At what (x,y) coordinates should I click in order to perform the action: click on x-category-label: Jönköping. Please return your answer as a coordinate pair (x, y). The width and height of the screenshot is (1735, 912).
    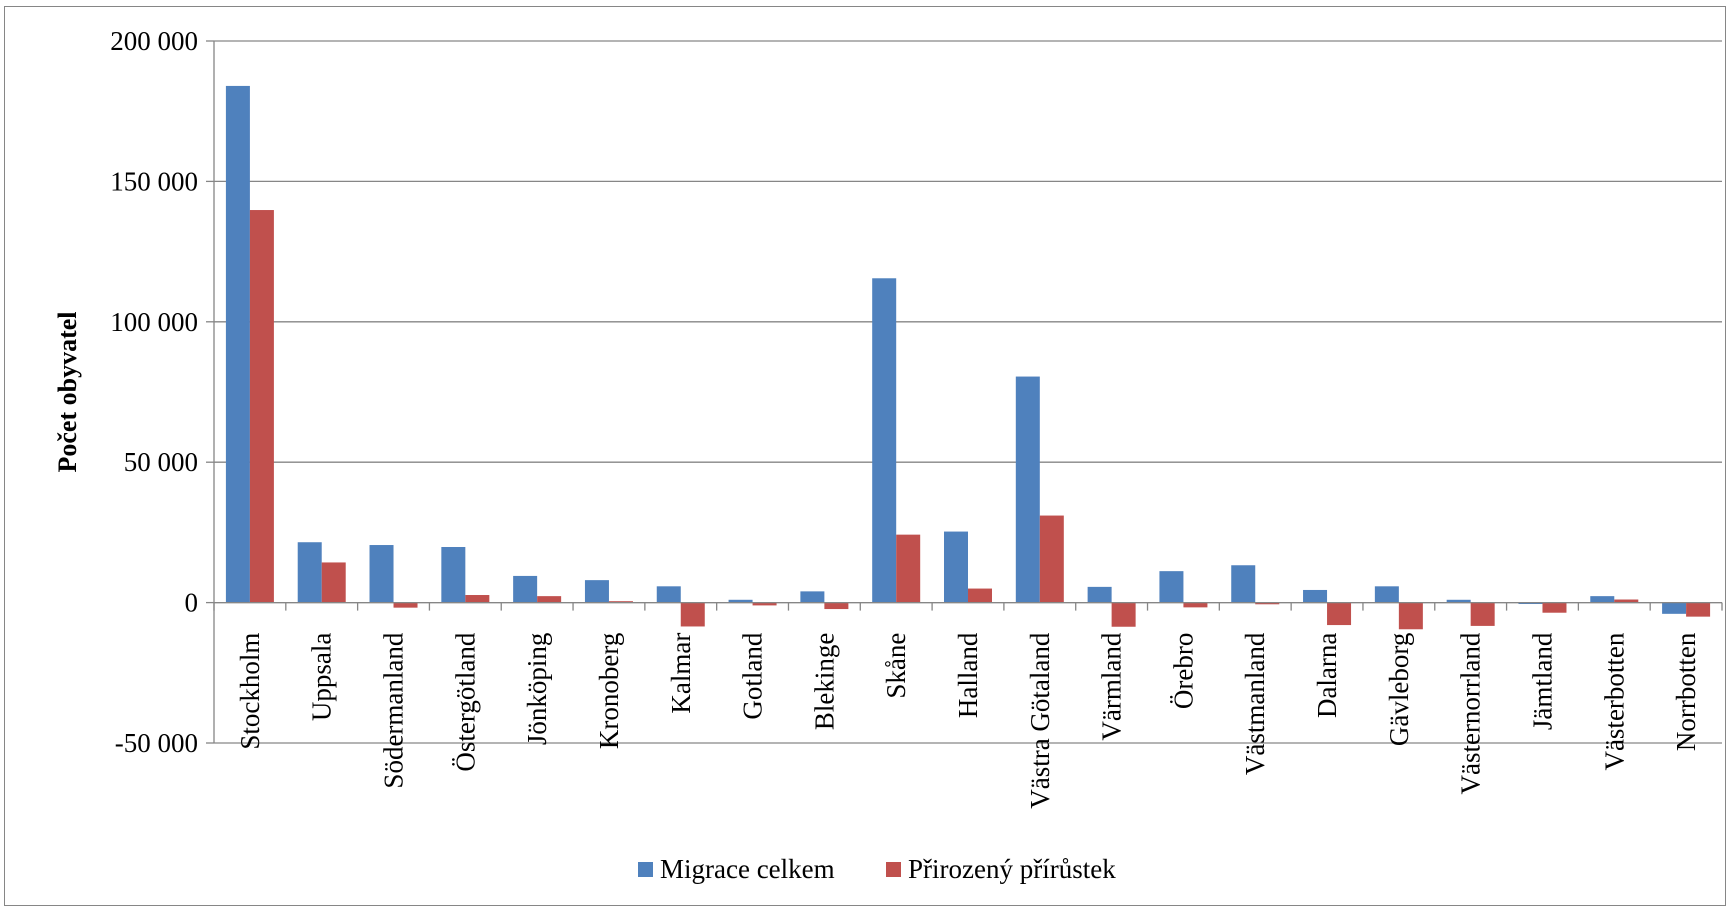
    Looking at the image, I should click on (537, 689).